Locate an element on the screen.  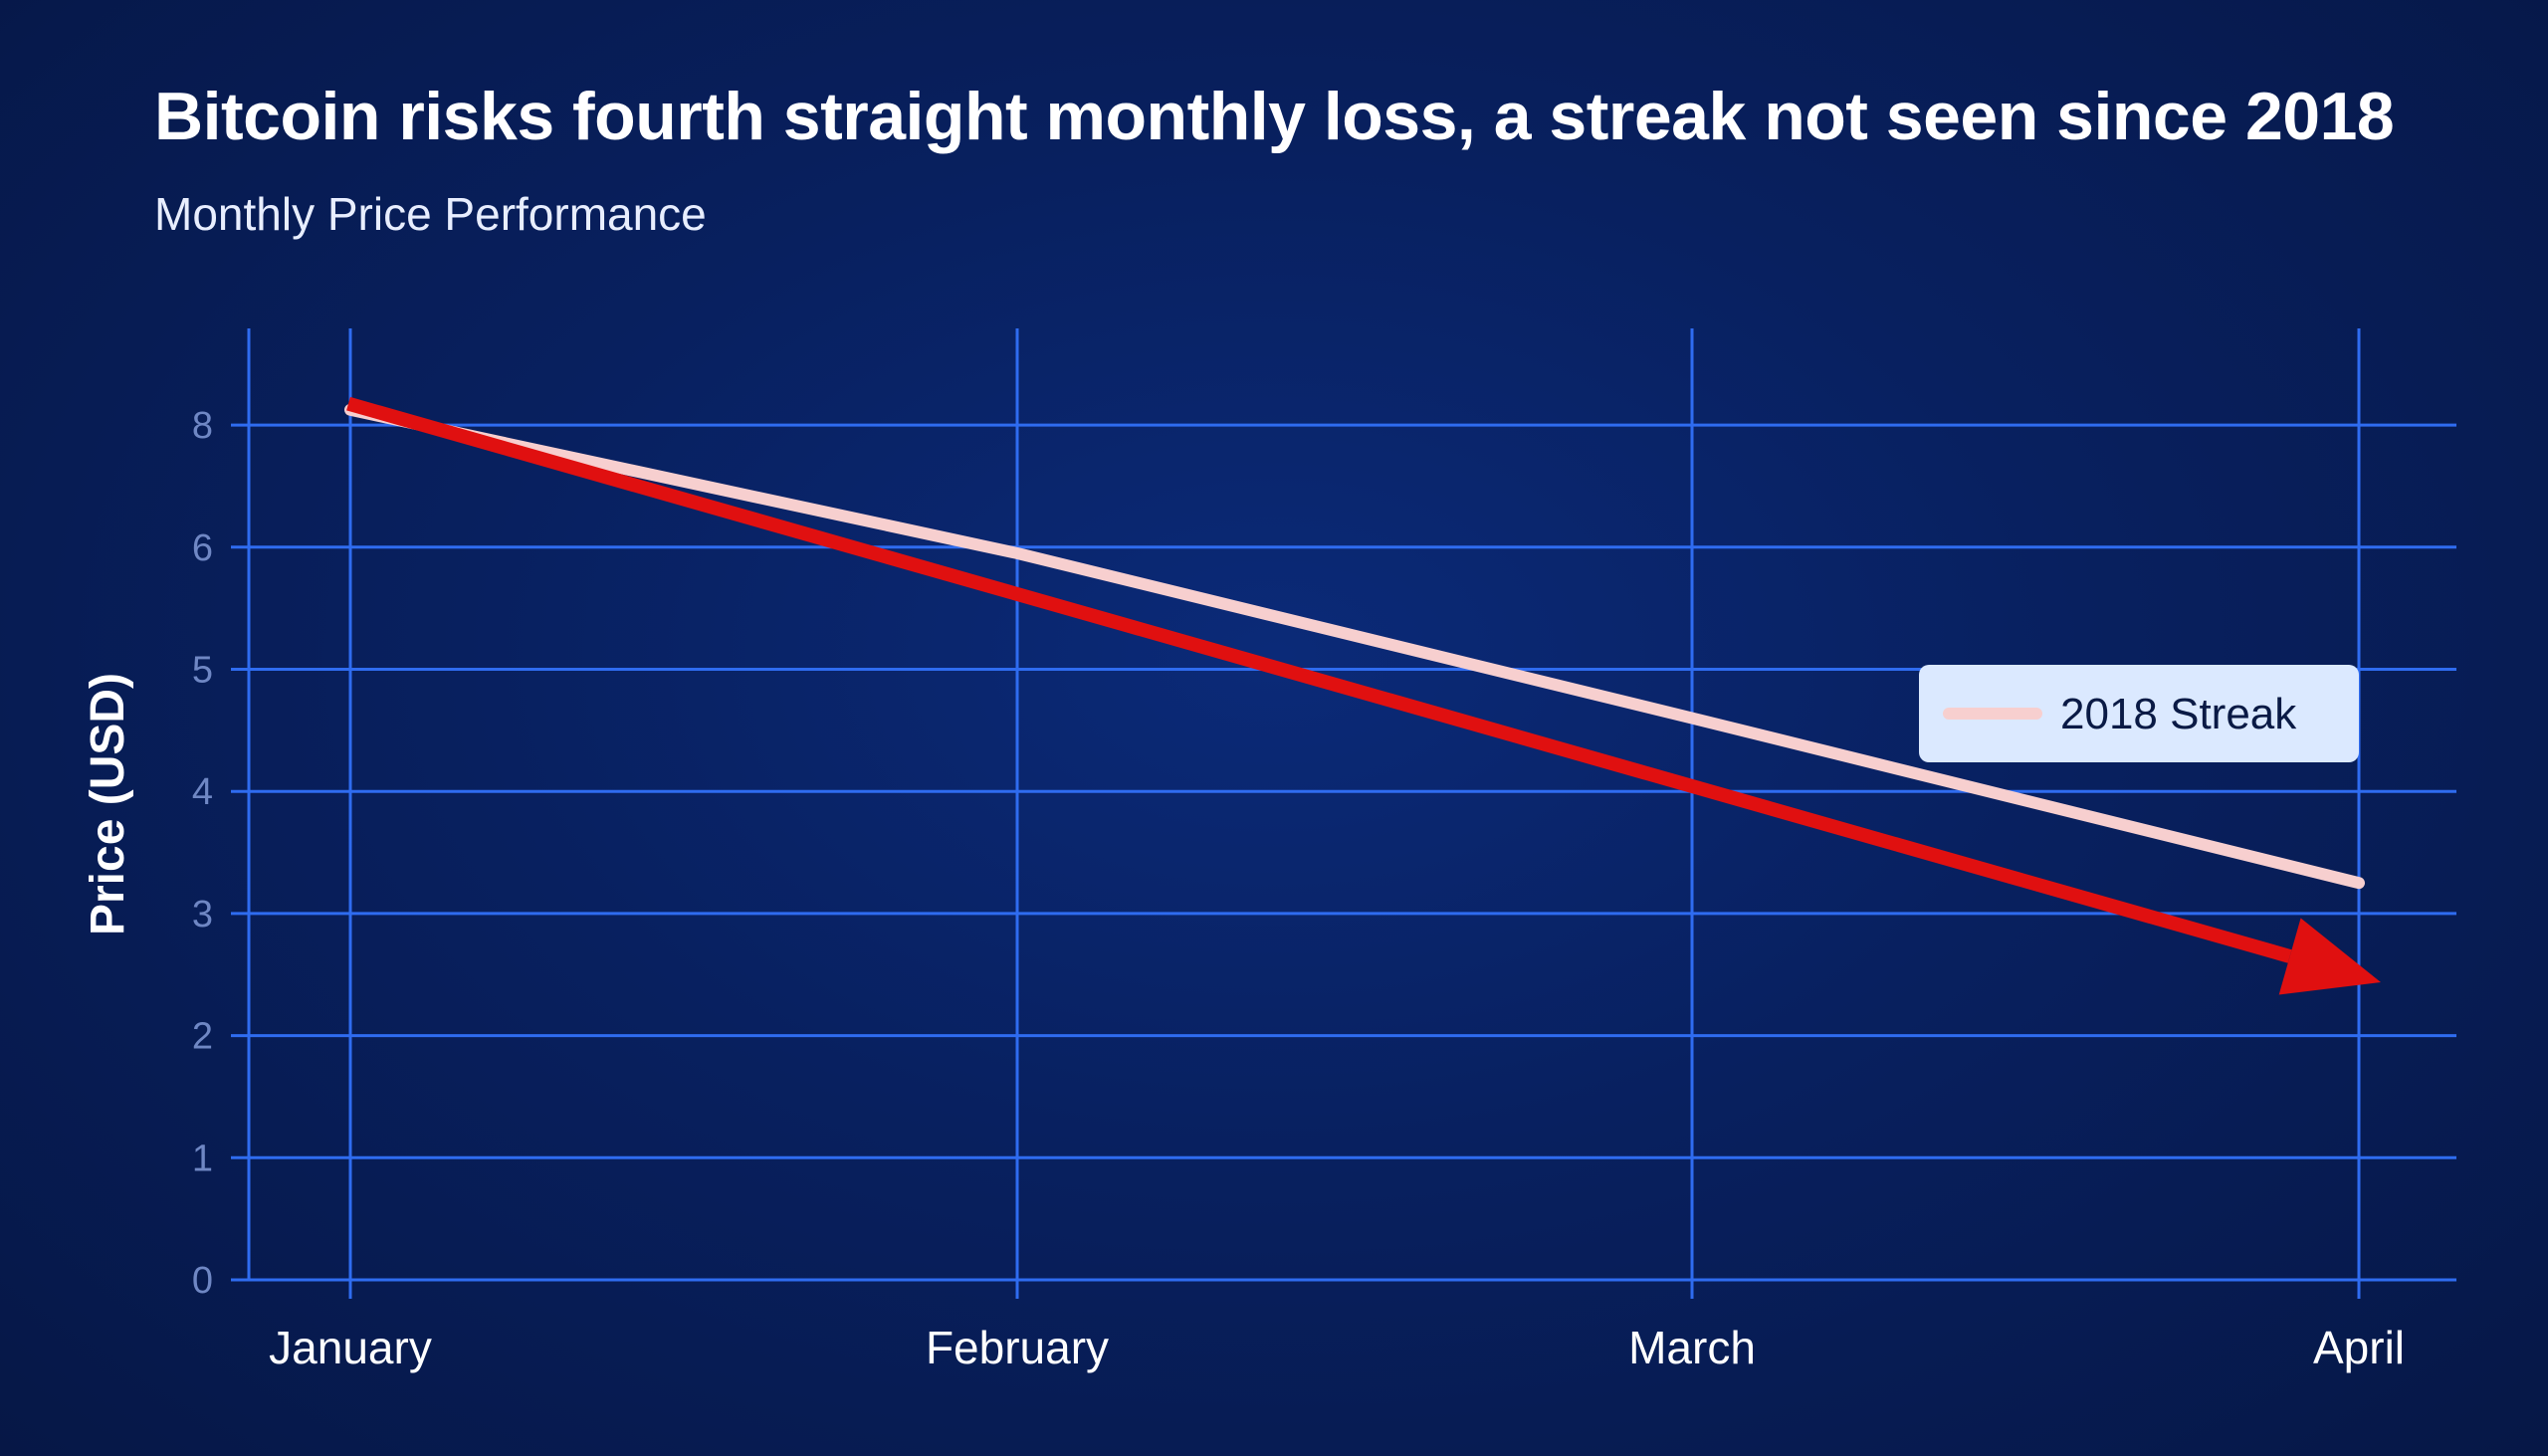
chart-subtitle: Monthly Price Performance is located at coordinates (430, 214).